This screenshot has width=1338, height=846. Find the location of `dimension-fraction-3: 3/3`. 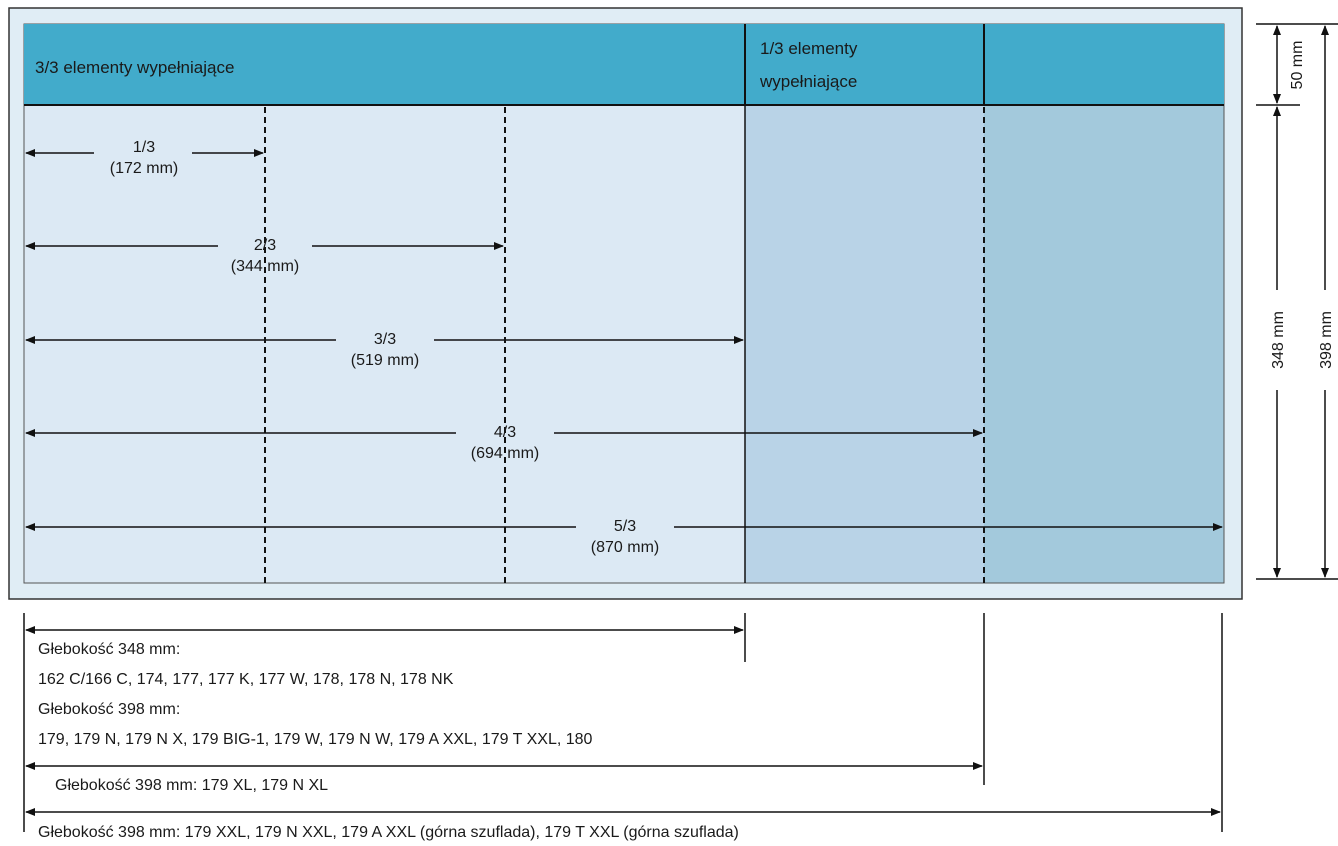

dimension-fraction-3: 3/3 is located at coordinates (385, 339).